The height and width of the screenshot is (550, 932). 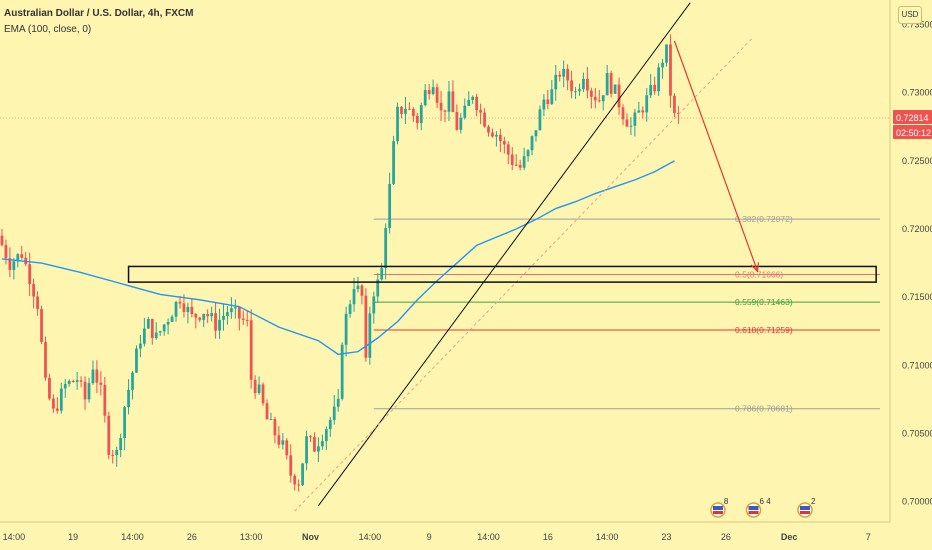 I want to click on x-tick-label: 7, so click(x=868, y=537).